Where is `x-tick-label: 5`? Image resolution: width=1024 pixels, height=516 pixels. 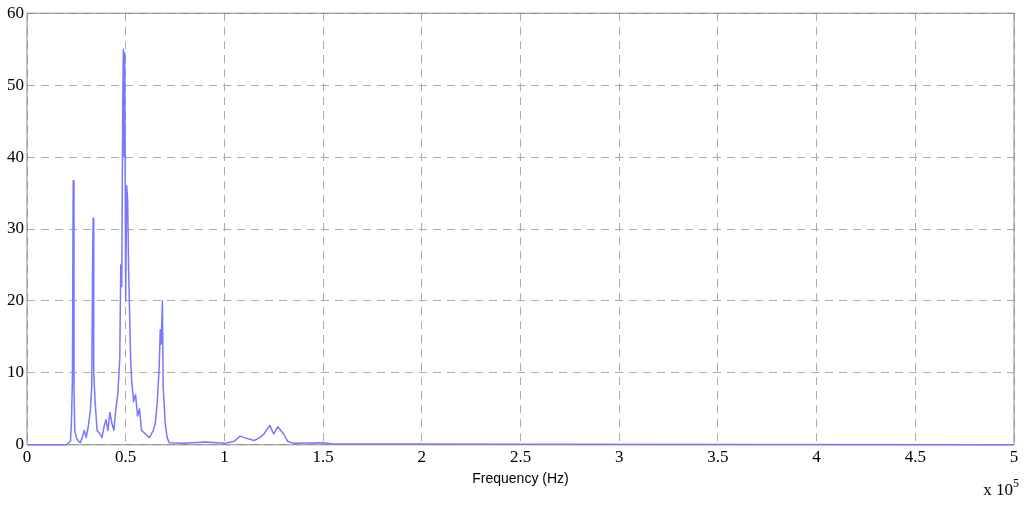
x-tick-label: 5 is located at coordinates (1014, 457).